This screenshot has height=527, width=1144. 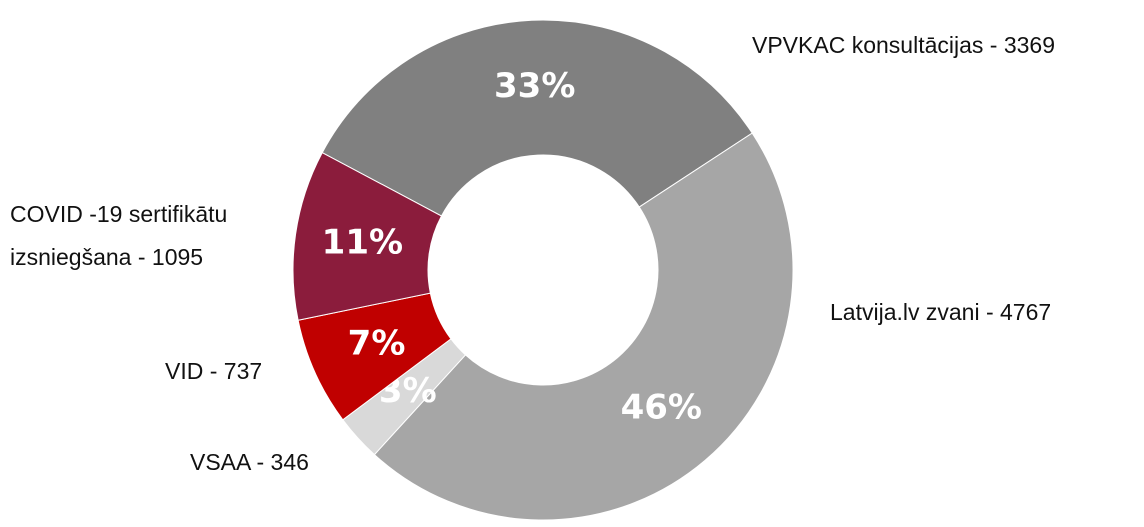 I want to click on percent-label: 33%, so click(x=534, y=86).